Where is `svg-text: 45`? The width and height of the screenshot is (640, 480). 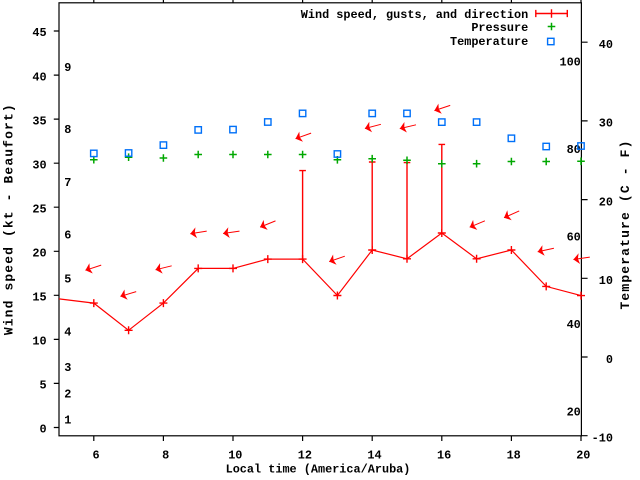
svg-text: 45 is located at coordinates (39, 33).